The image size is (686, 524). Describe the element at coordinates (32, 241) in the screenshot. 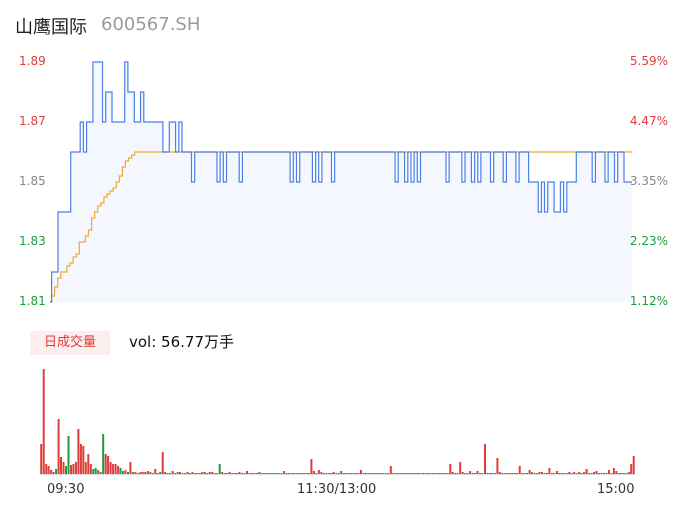

I see `y-tick-left: 1.83` at that location.